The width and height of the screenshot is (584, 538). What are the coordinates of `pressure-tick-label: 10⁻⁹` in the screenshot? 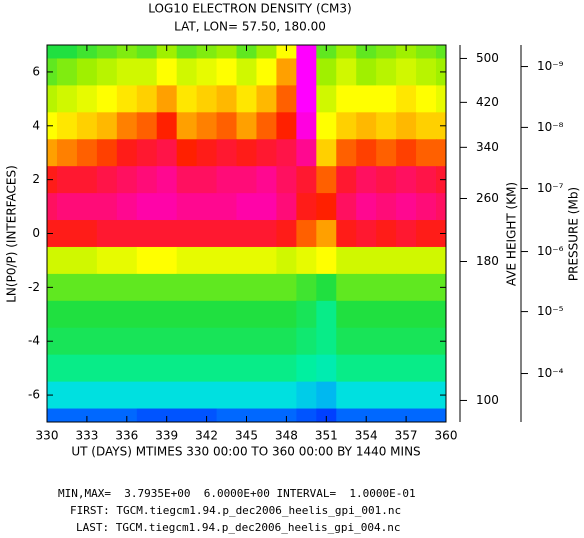 It's located at (550, 66).